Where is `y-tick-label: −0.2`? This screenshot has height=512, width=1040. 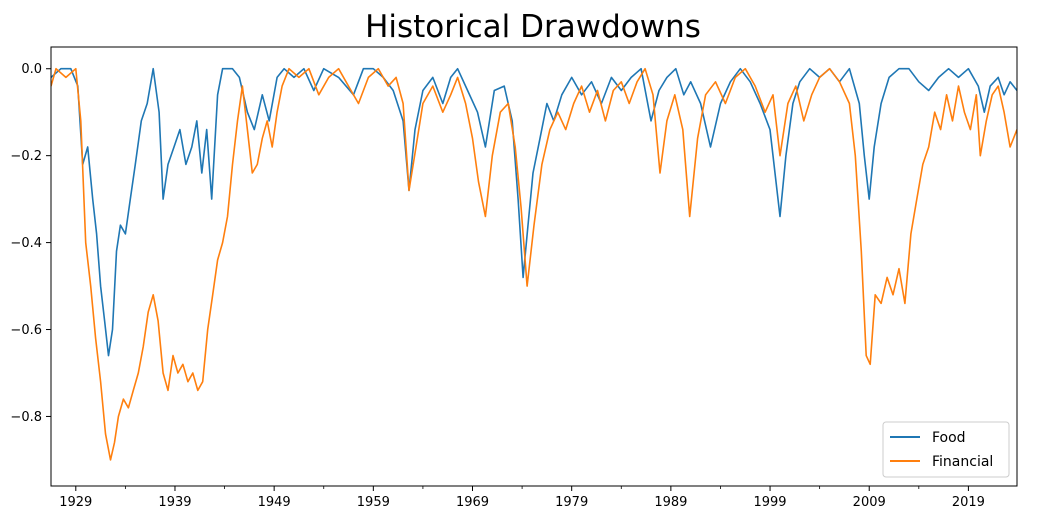
y-tick-label: −0.2 is located at coordinates (26, 156).